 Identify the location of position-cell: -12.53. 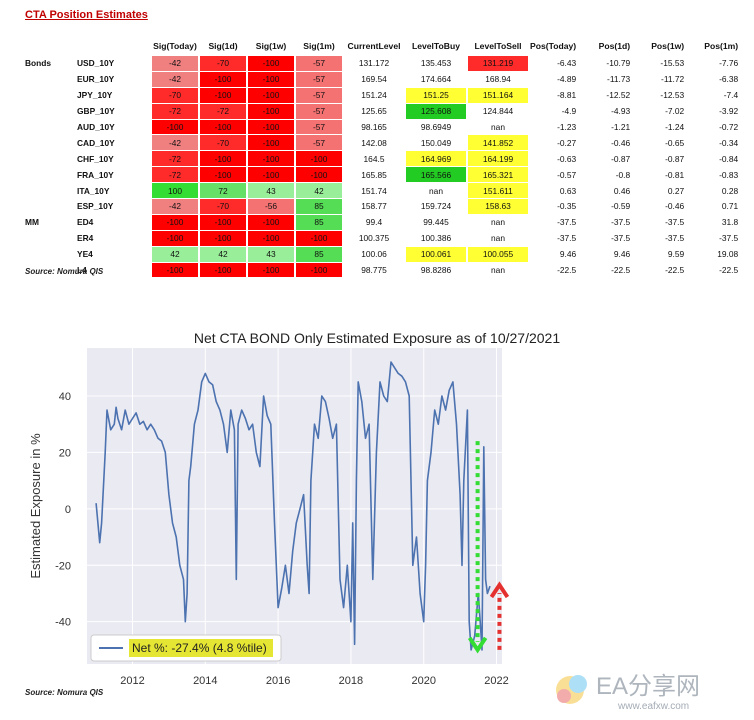
(672, 95).